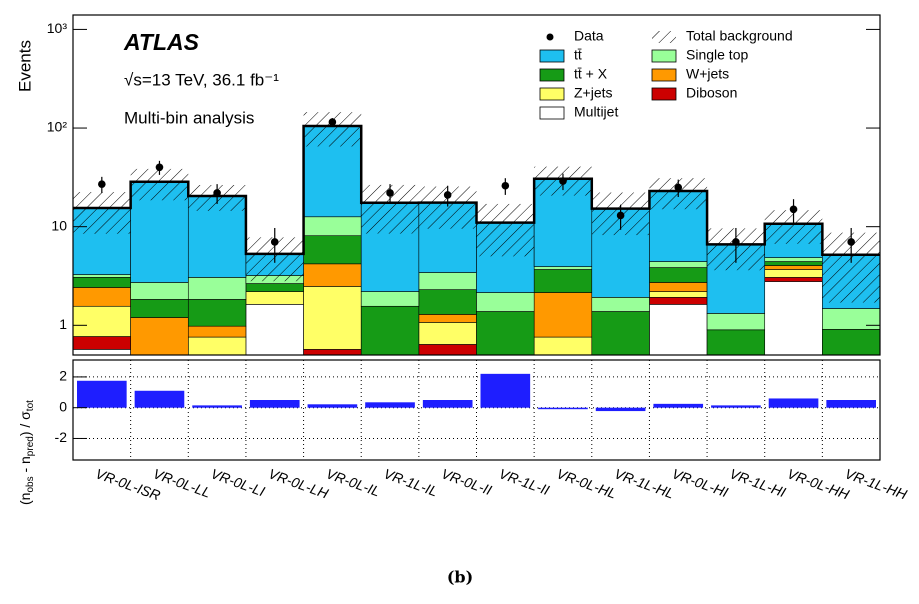  Describe the element at coordinates (596, 112) in the screenshot. I see `legend-label: Multijet` at that location.